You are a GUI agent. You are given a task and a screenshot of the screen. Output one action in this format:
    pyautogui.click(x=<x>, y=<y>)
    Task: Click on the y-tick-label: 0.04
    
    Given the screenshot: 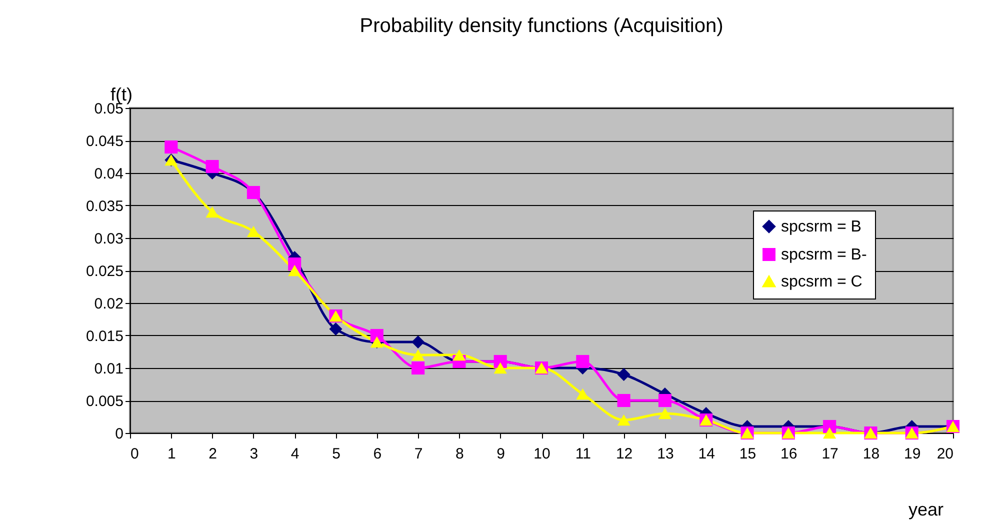 What is the action you would take?
    pyautogui.click(x=109, y=174)
    